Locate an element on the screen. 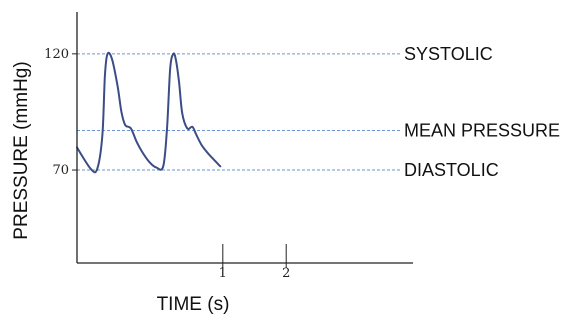 The image size is (571, 321). x-axis-title: TIME (s) is located at coordinates (193, 304).